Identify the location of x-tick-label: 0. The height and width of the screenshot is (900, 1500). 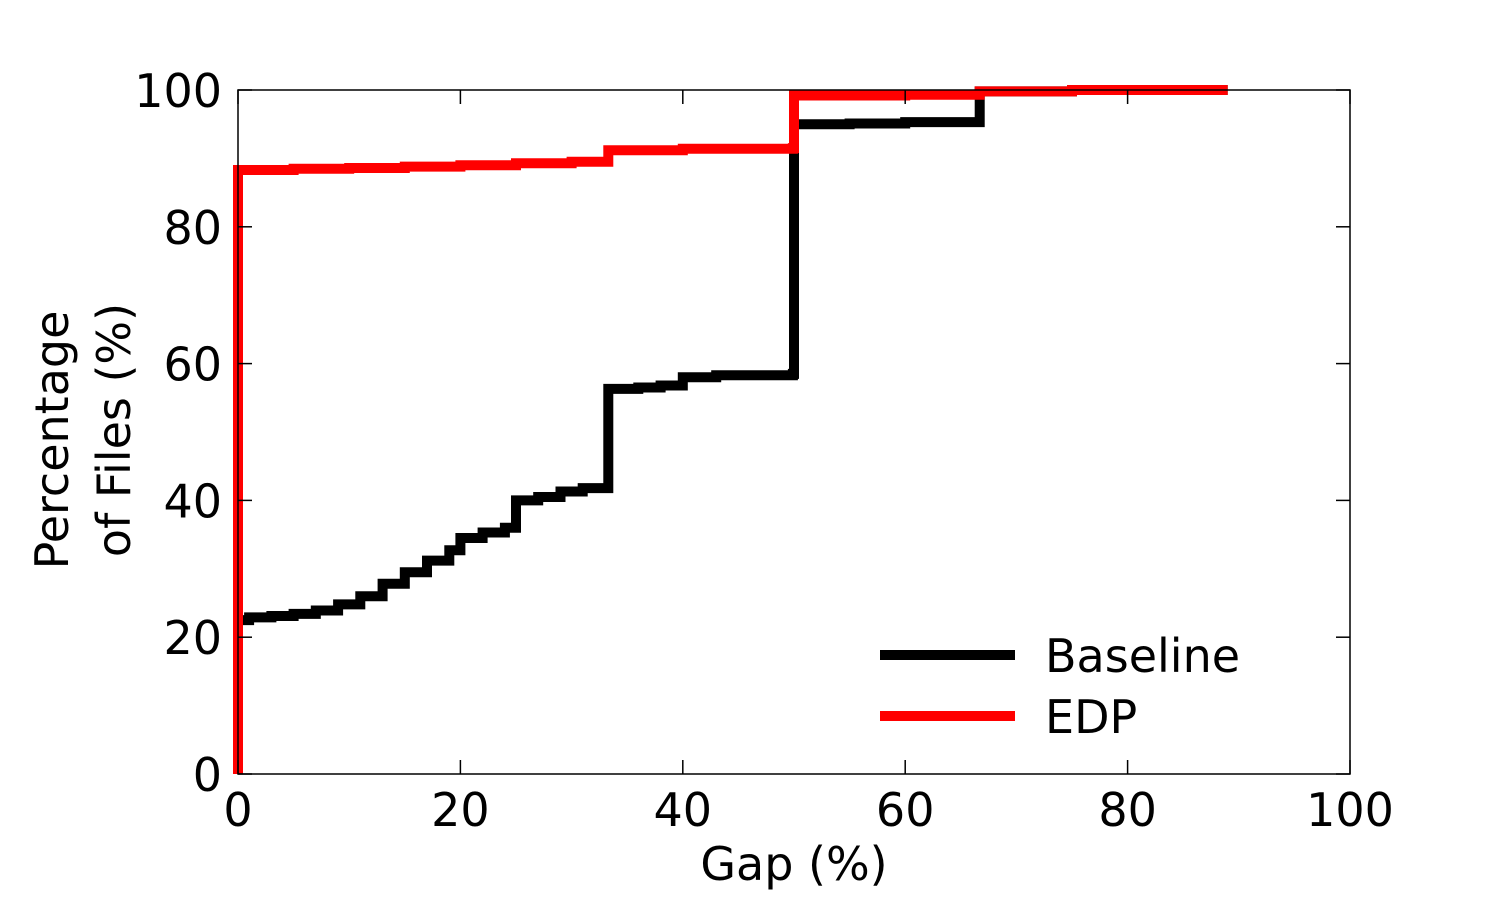
(237, 810).